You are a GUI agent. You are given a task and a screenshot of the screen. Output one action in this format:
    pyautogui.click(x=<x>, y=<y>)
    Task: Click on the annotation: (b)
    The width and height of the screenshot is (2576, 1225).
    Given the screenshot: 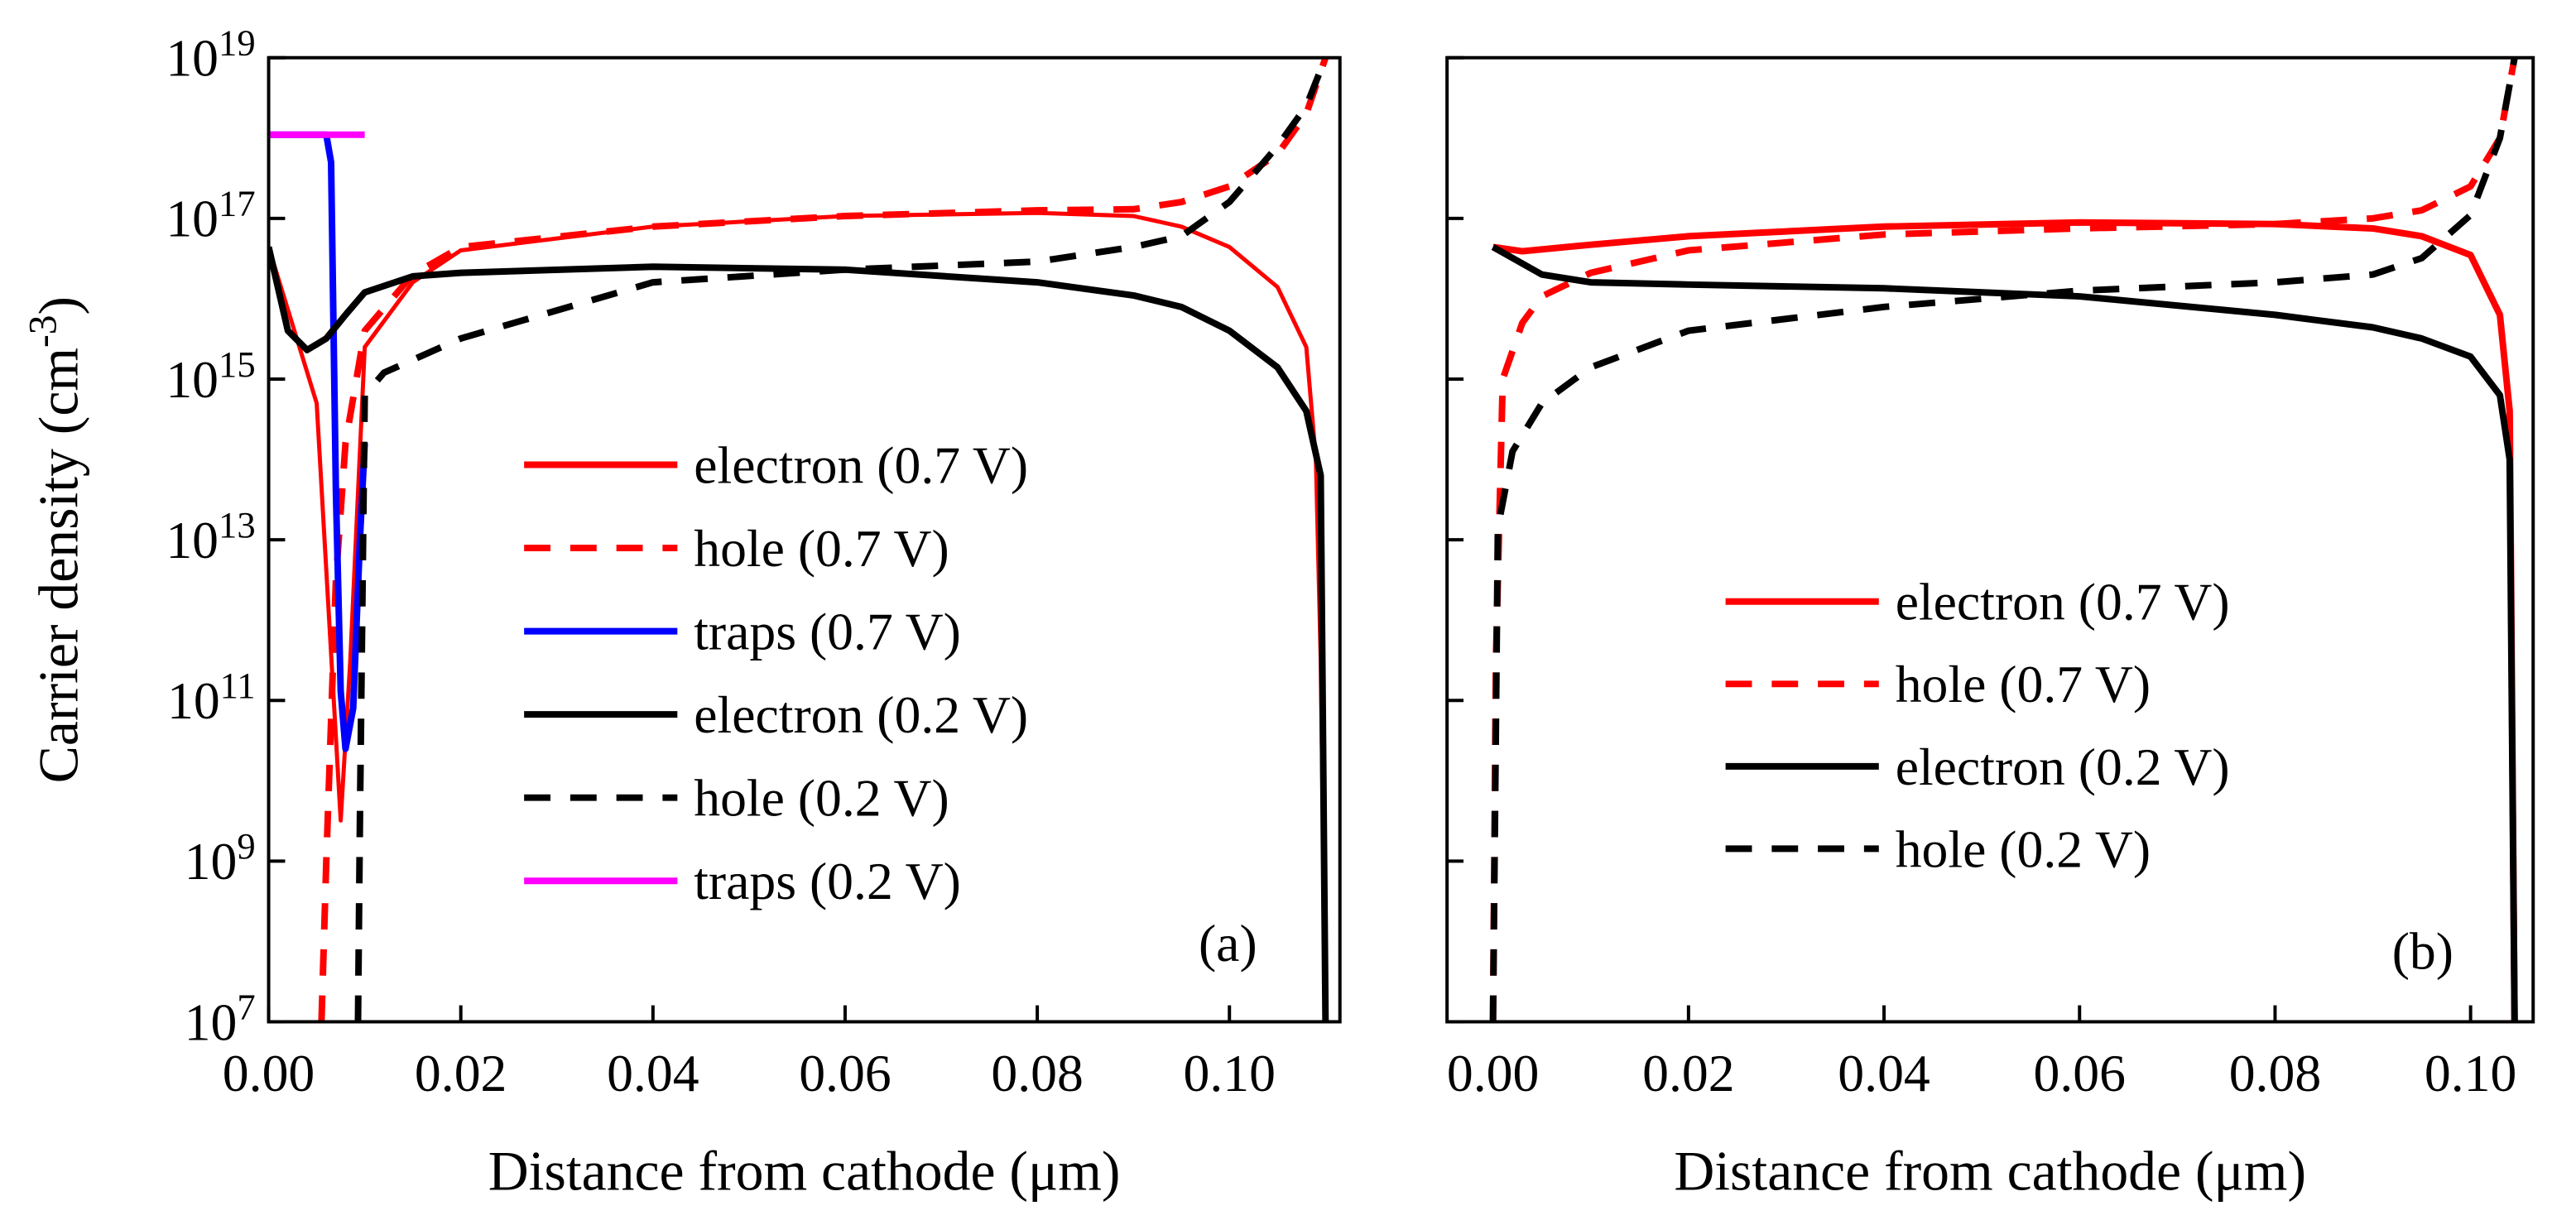 What is the action you would take?
    pyautogui.click(x=2422, y=951)
    